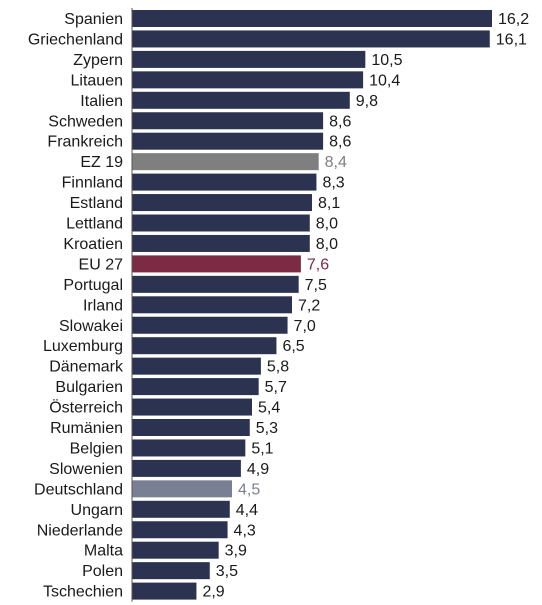  Describe the element at coordinates (175, 550) in the screenshot. I see `bar-malta` at that location.